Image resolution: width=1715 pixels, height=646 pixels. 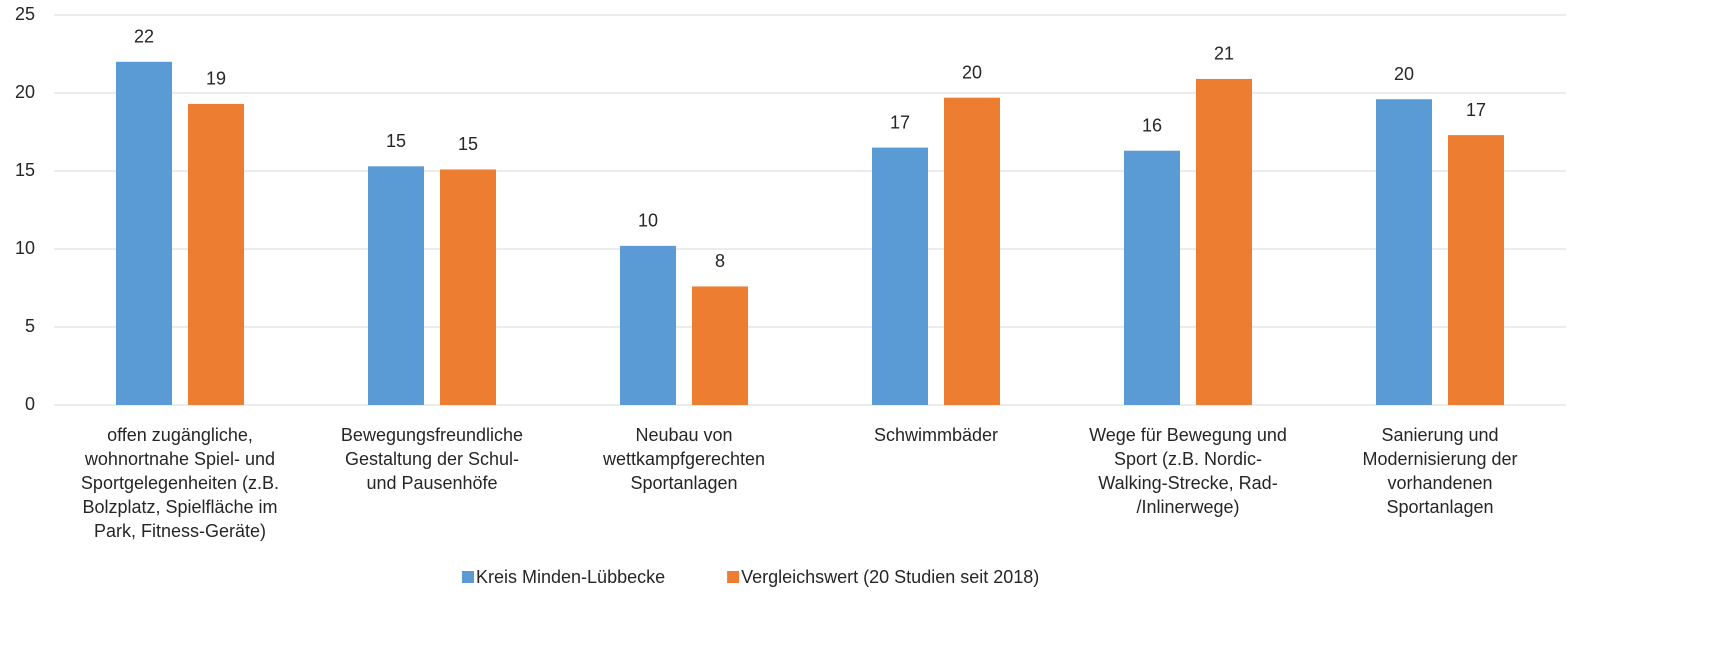 What do you see at coordinates (179, 459) in the screenshot?
I see `x-tick-label: wohnortnahe Spiel- und` at bounding box center [179, 459].